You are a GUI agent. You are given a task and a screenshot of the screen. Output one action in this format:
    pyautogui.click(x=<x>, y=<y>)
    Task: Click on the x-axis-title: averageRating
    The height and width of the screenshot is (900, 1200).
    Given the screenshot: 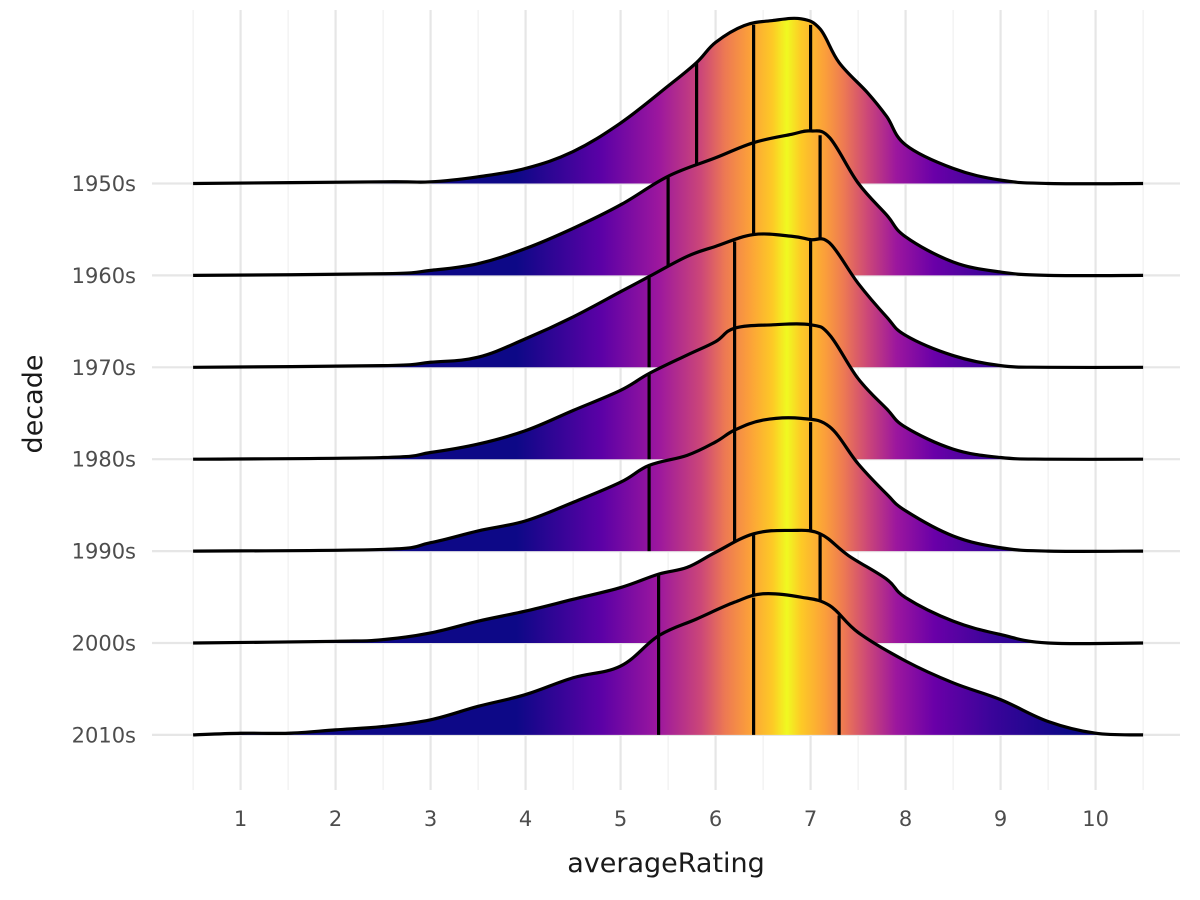 What is the action you would take?
    pyautogui.click(x=666, y=863)
    